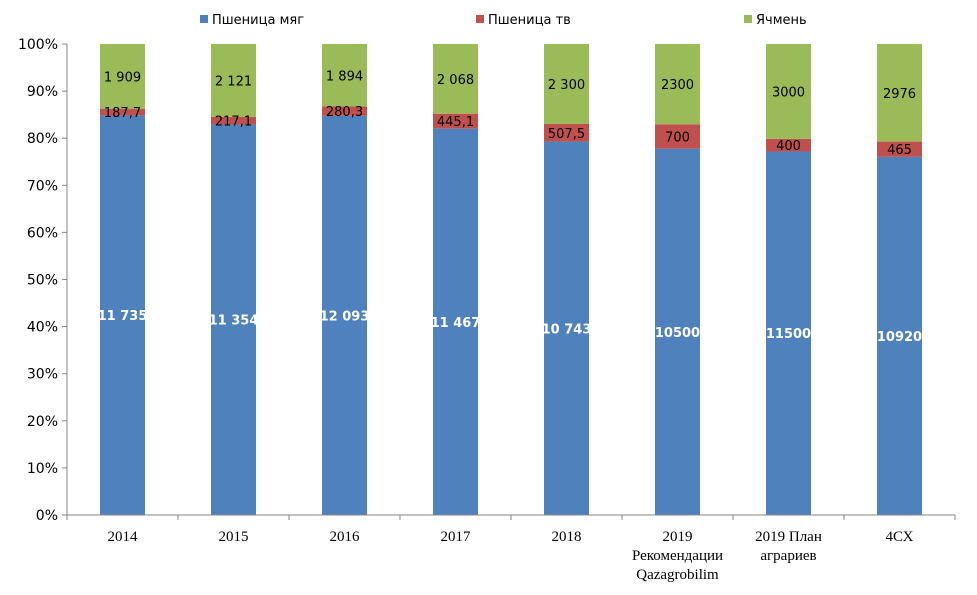 The image size is (977, 595). Describe the element at coordinates (47, 516) in the screenshot. I see `y-tick-label: 0%` at that location.